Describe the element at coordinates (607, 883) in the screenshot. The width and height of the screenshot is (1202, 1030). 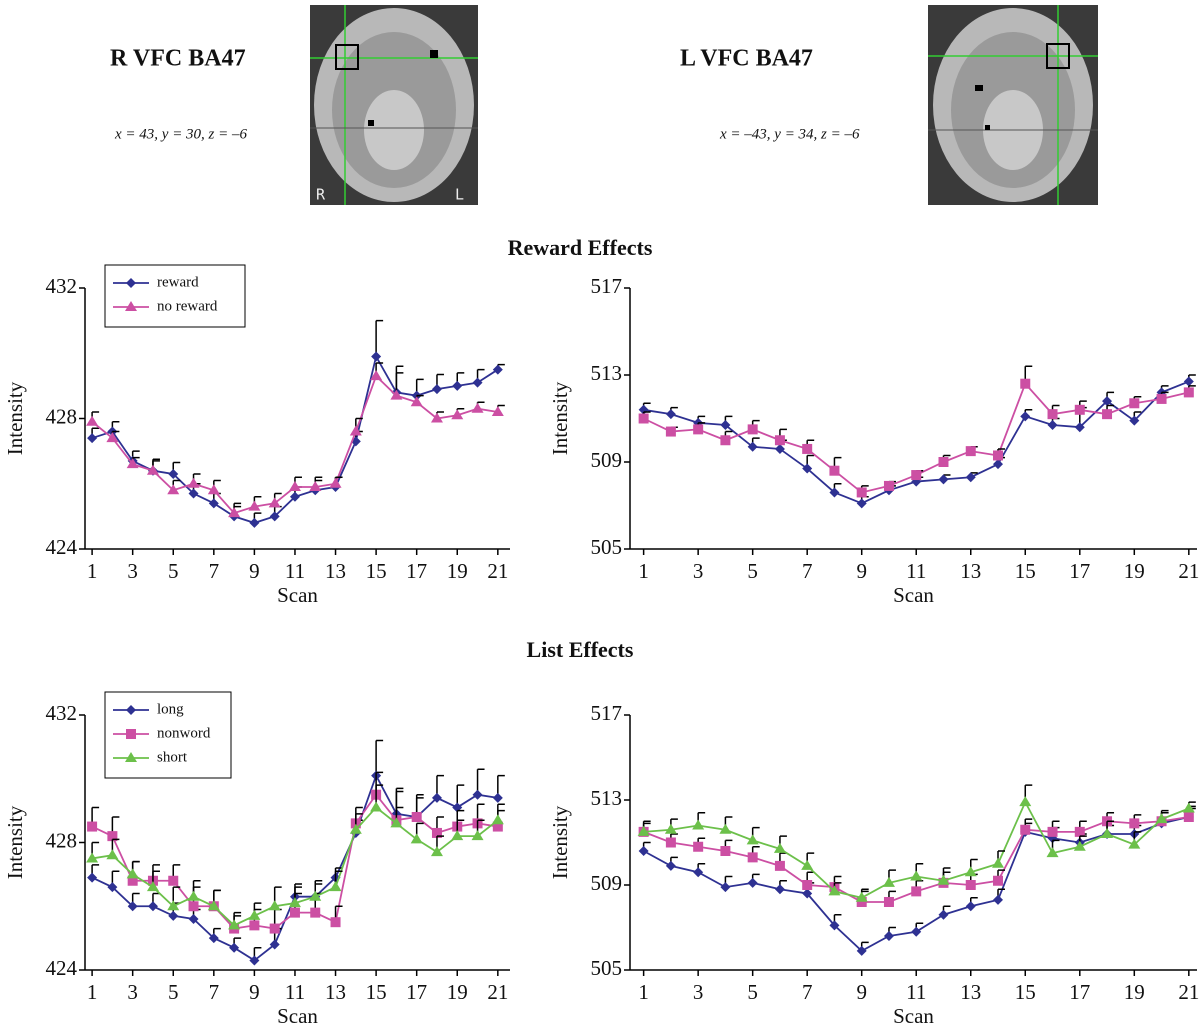
I see `y-tick-label: 509` at that location.